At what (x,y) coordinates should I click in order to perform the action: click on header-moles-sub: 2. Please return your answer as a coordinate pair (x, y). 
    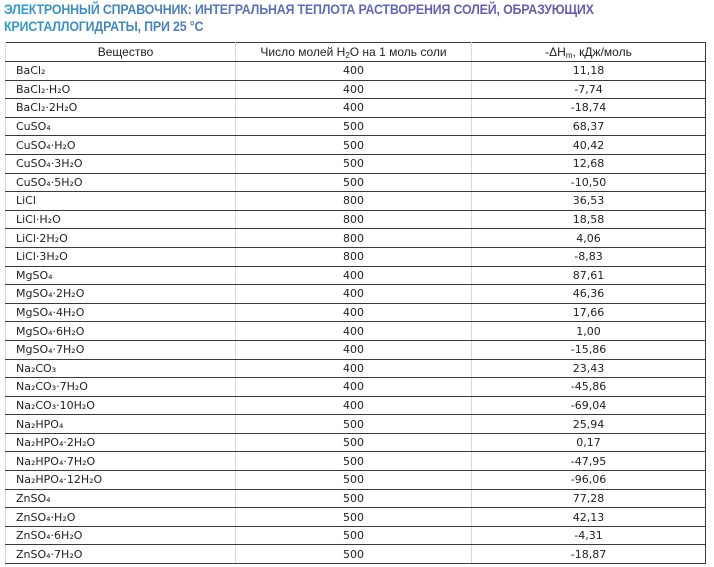
    Looking at the image, I should click on (347, 55).